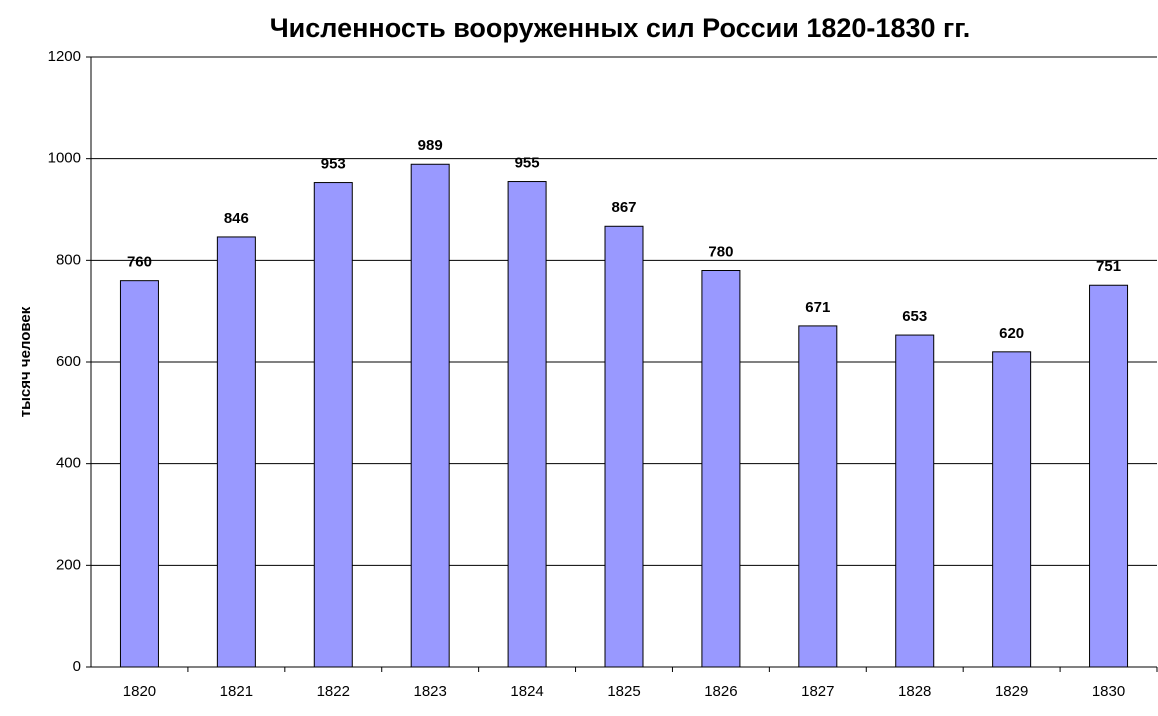 This screenshot has width=1158, height=716. What do you see at coordinates (1108, 266) in the screenshot?
I see `data-label: 751` at bounding box center [1108, 266].